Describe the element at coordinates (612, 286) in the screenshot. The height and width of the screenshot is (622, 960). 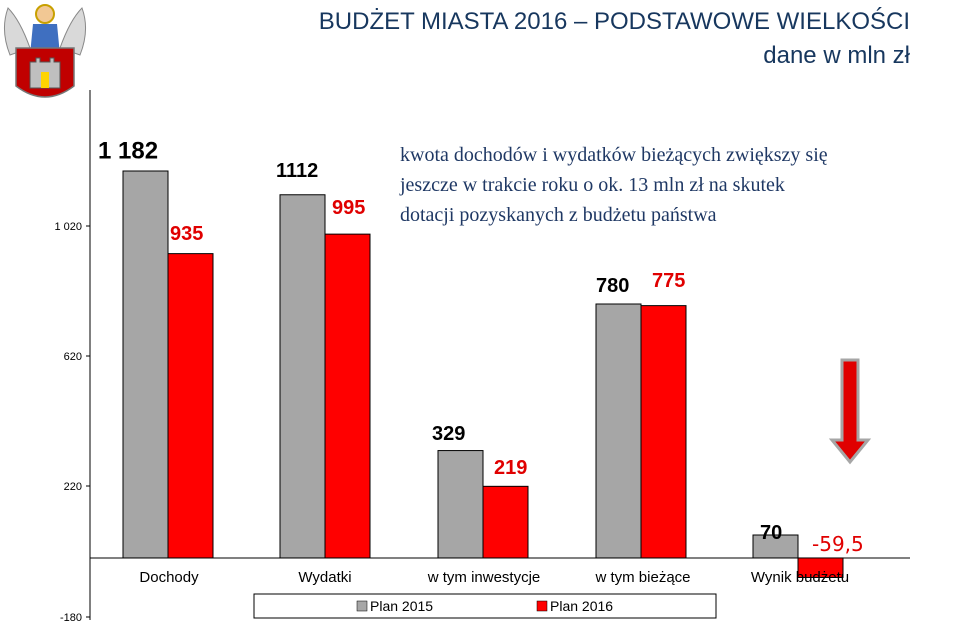
I see `data-label: 780` at that location.